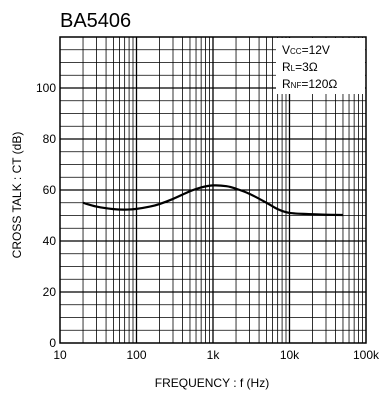 The width and height of the screenshot is (383, 397). What do you see at coordinates (212, 383) in the screenshot?
I see `x-axis-label: FREQUENCY : f (Hz)` at bounding box center [212, 383].